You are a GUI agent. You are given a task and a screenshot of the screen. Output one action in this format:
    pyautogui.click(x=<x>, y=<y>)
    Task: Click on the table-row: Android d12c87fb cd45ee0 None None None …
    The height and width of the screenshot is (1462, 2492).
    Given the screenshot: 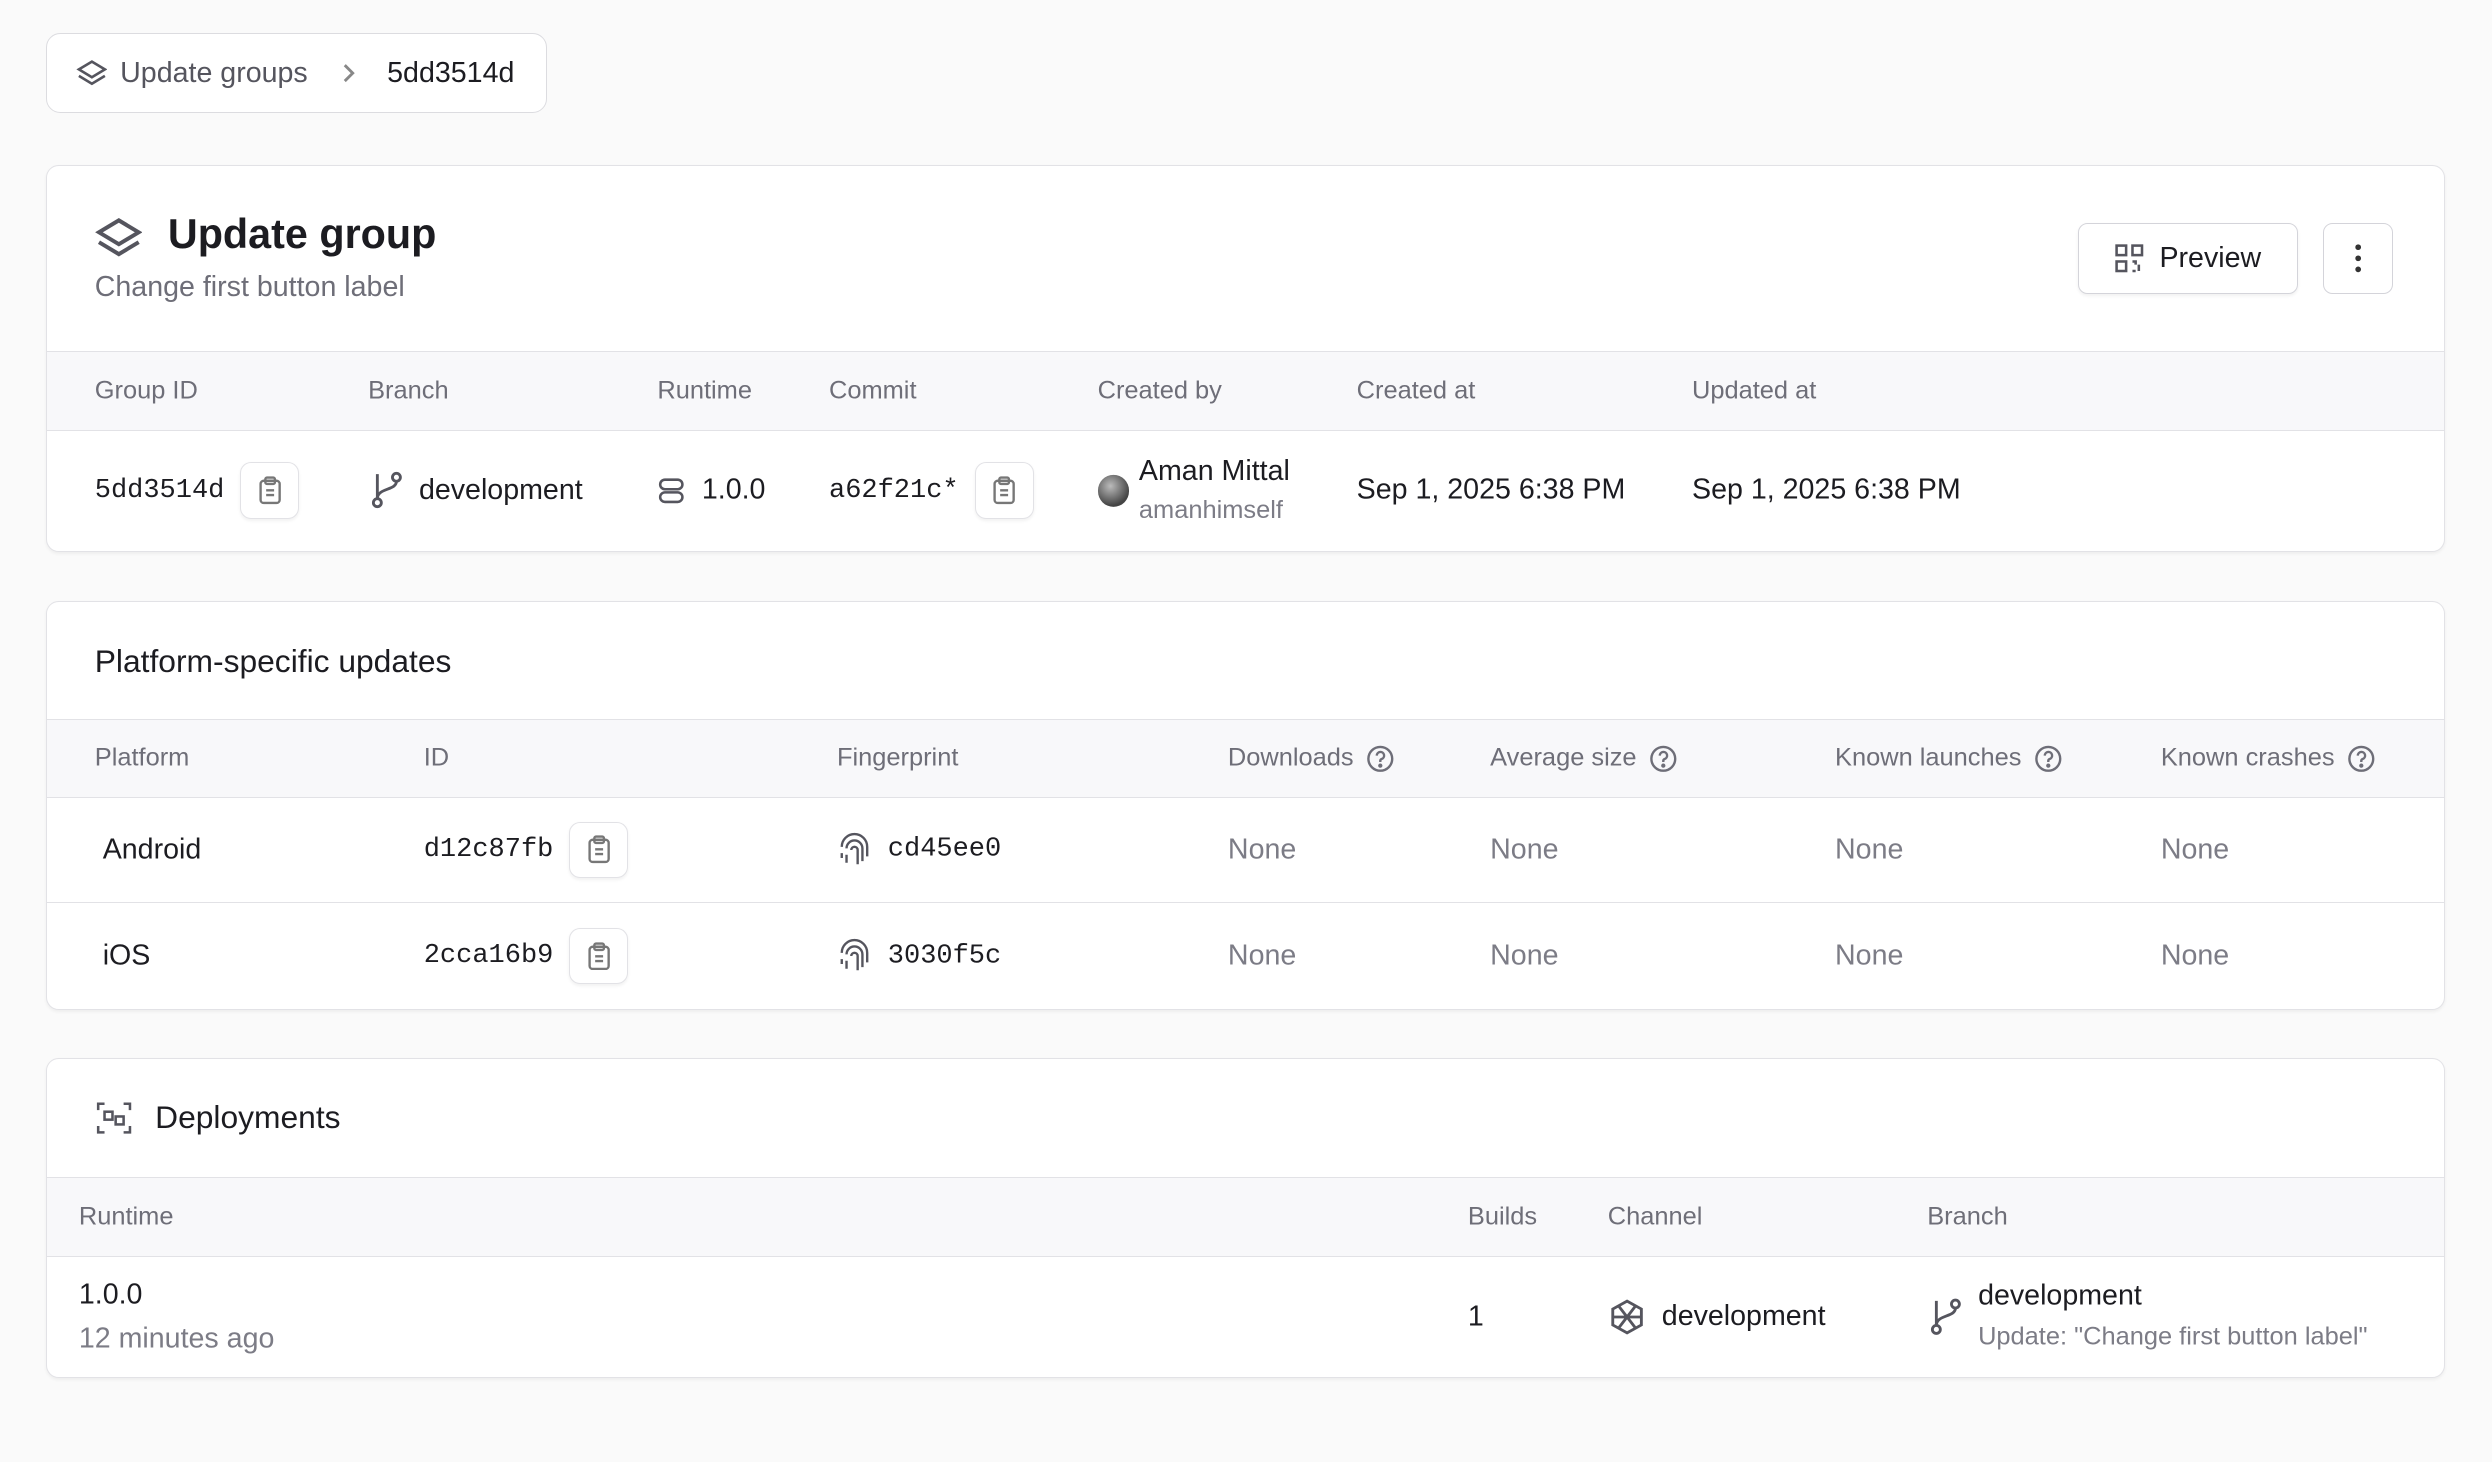 What is the action you would take?
    pyautogui.click(x=1245, y=850)
    